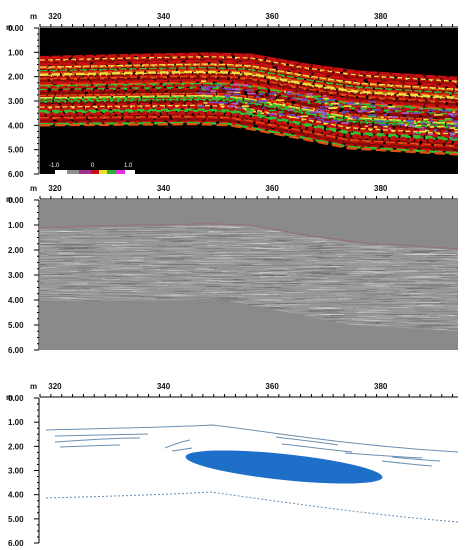 This screenshot has height=550, width=470. I want to click on attribute-colorbar: -1.0 0 1.0, so click(92, 168).